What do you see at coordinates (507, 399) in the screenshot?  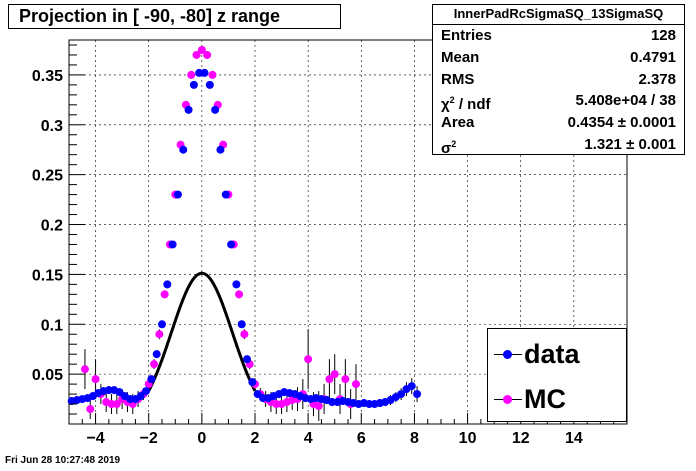 I see `legend-marker-mc` at bounding box center [507, 399].